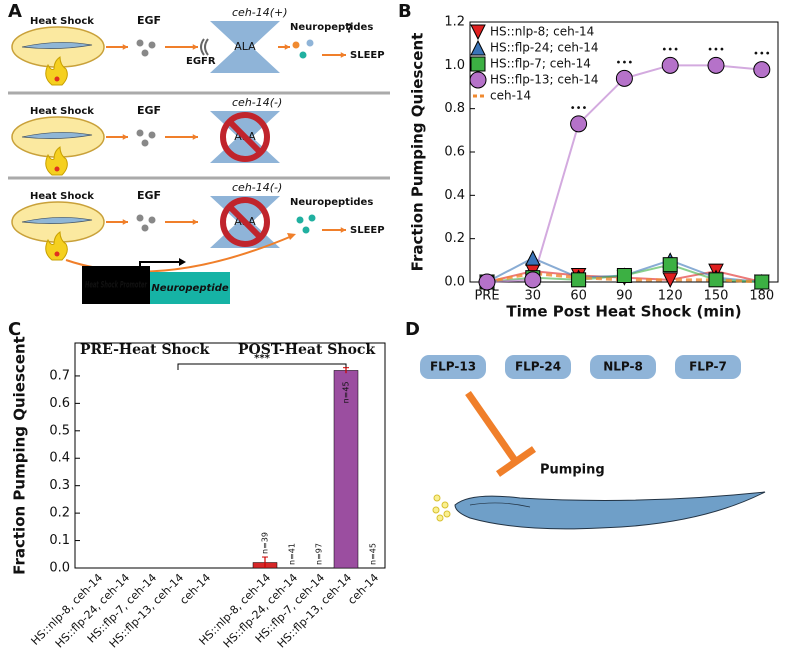 The height and width of the screenshot is (652, 800). I want to click on y-tick-label: 1.2, so click(454, 22).